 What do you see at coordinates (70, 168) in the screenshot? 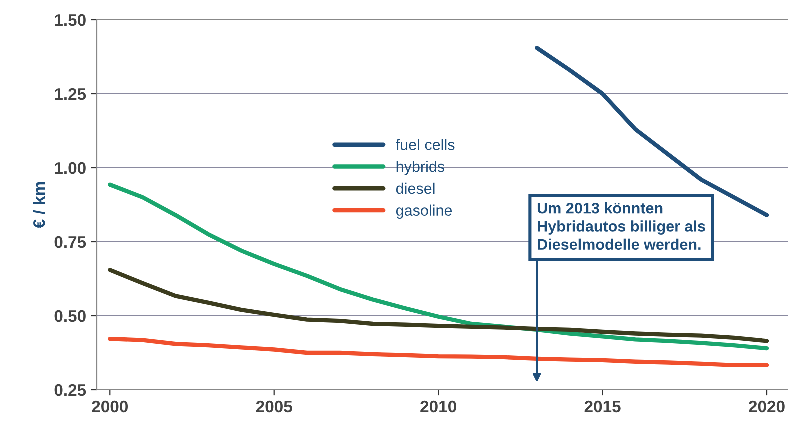
I see `y-tick-label: 1.00` at bounding box center [70, 168].